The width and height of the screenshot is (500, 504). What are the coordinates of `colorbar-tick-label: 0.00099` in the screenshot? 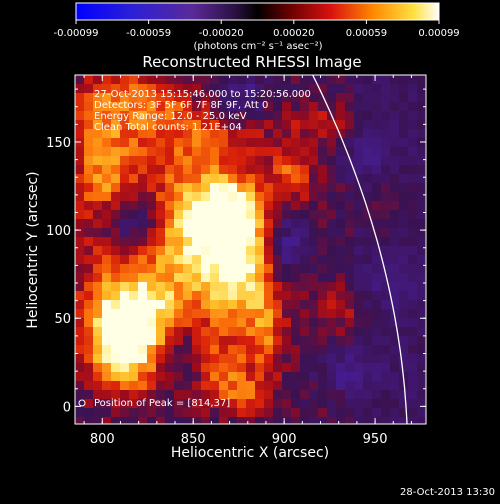 It's located at (438, 33).